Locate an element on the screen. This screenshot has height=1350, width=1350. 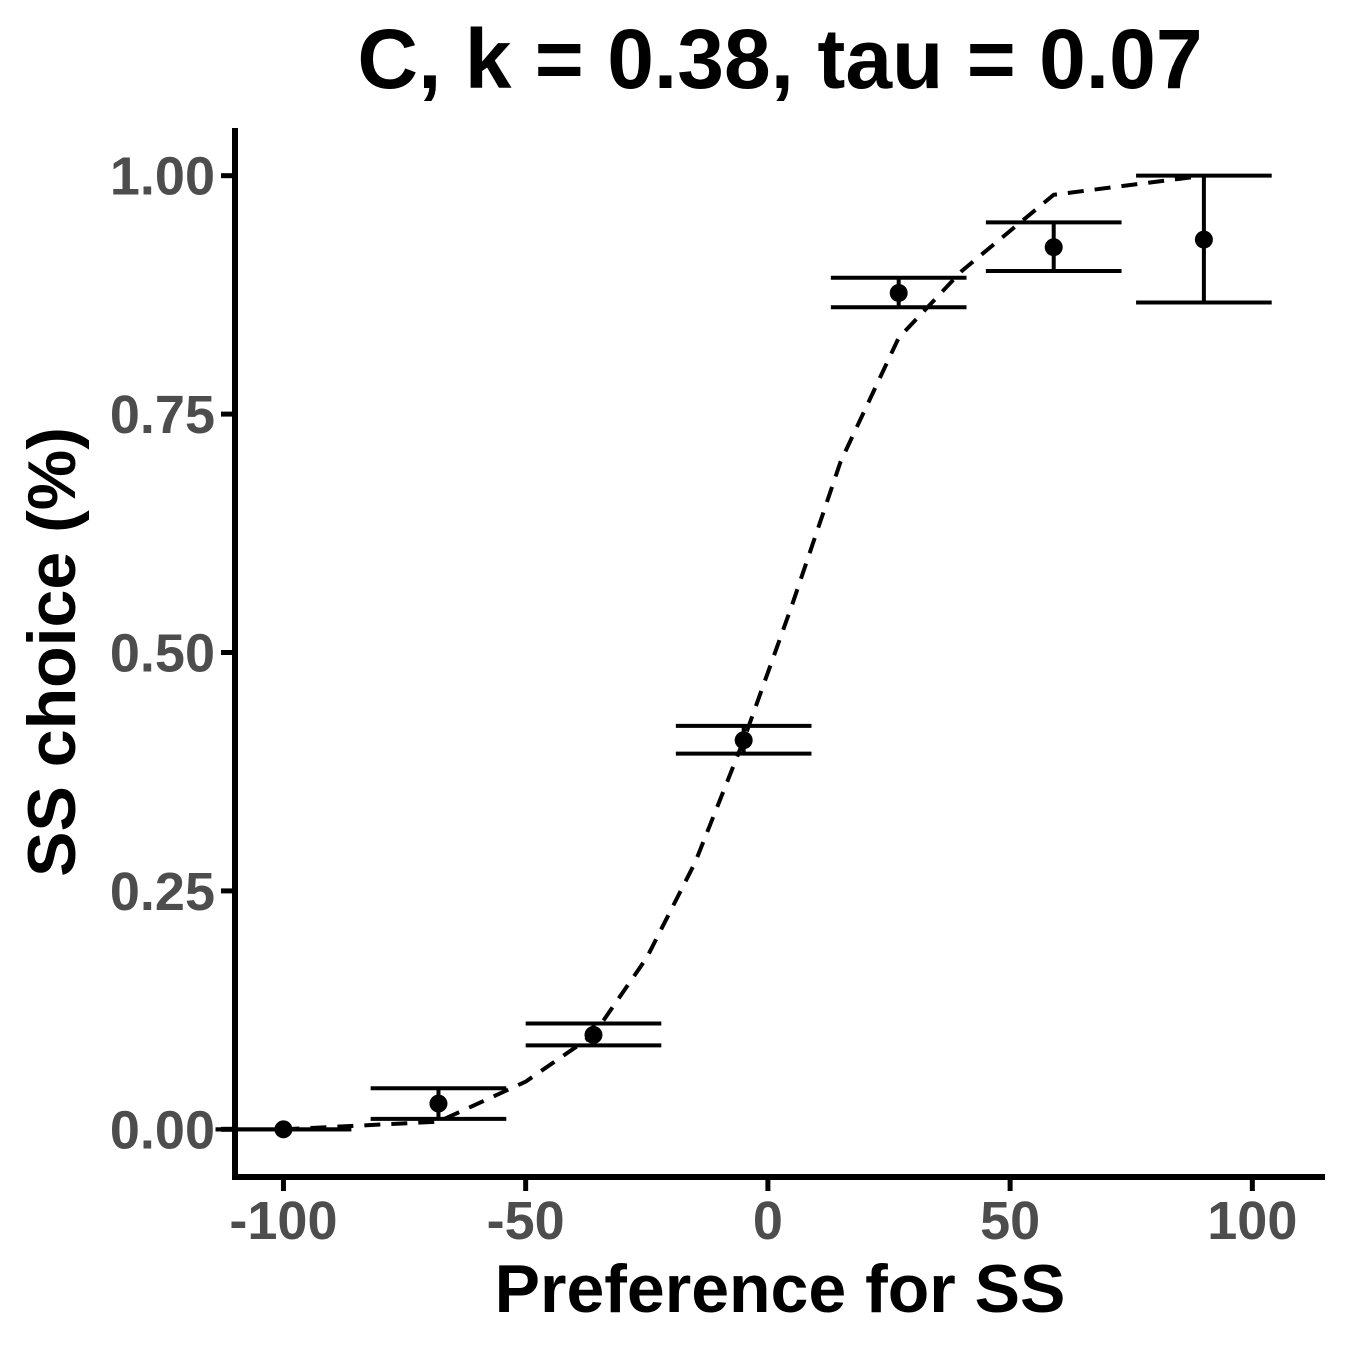
chart-title: C, k = 0.38, tau = 0.07 is located at coordinates (779, 59).